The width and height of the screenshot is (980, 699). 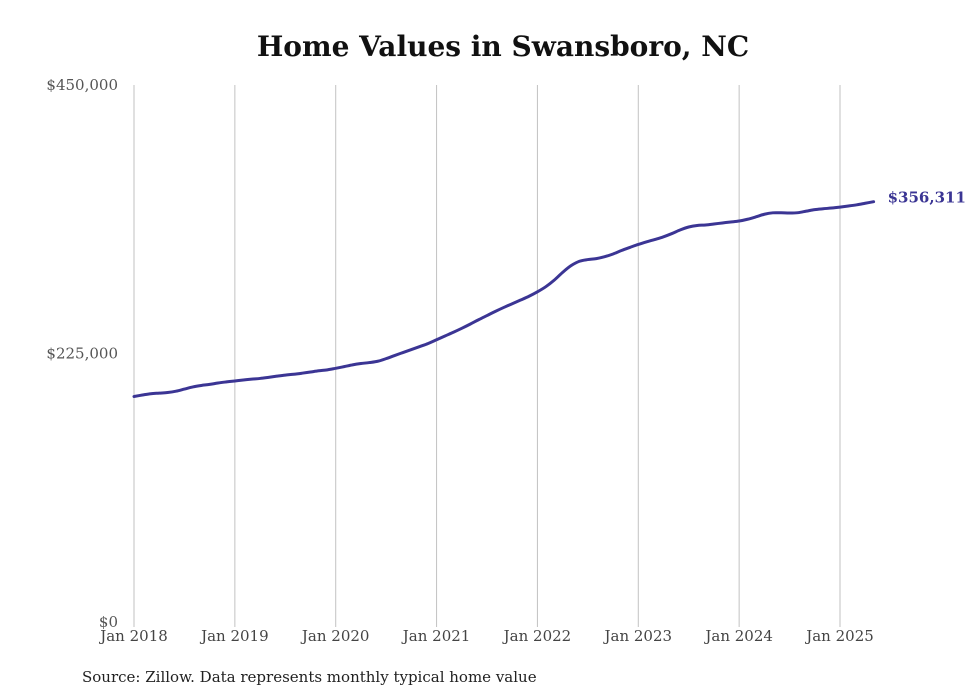 I want to click on y-tick-label: $225,000, so click(x=82, y=354).